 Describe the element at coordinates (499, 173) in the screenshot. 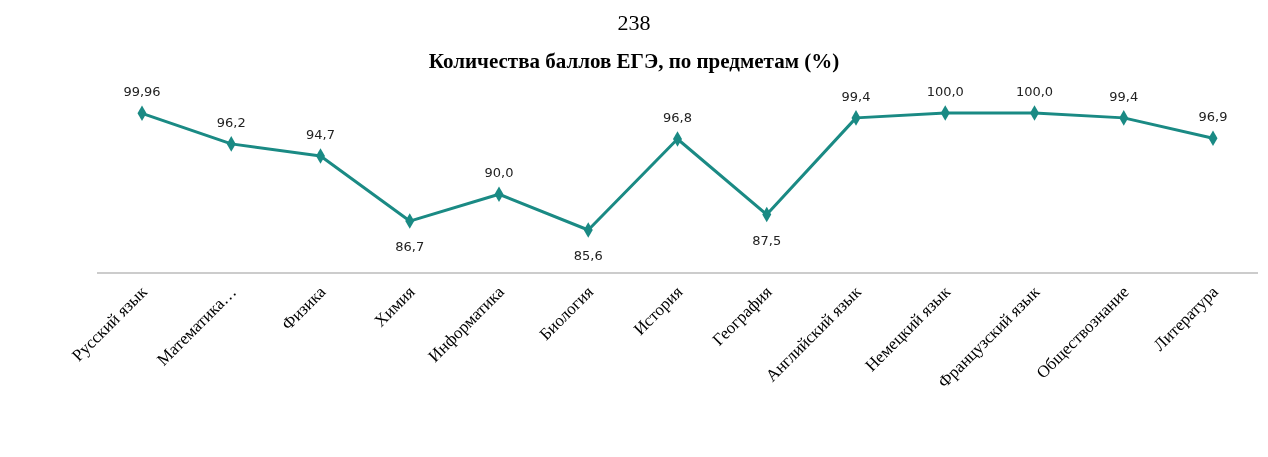

I see `data-label: 90,0` at that location.